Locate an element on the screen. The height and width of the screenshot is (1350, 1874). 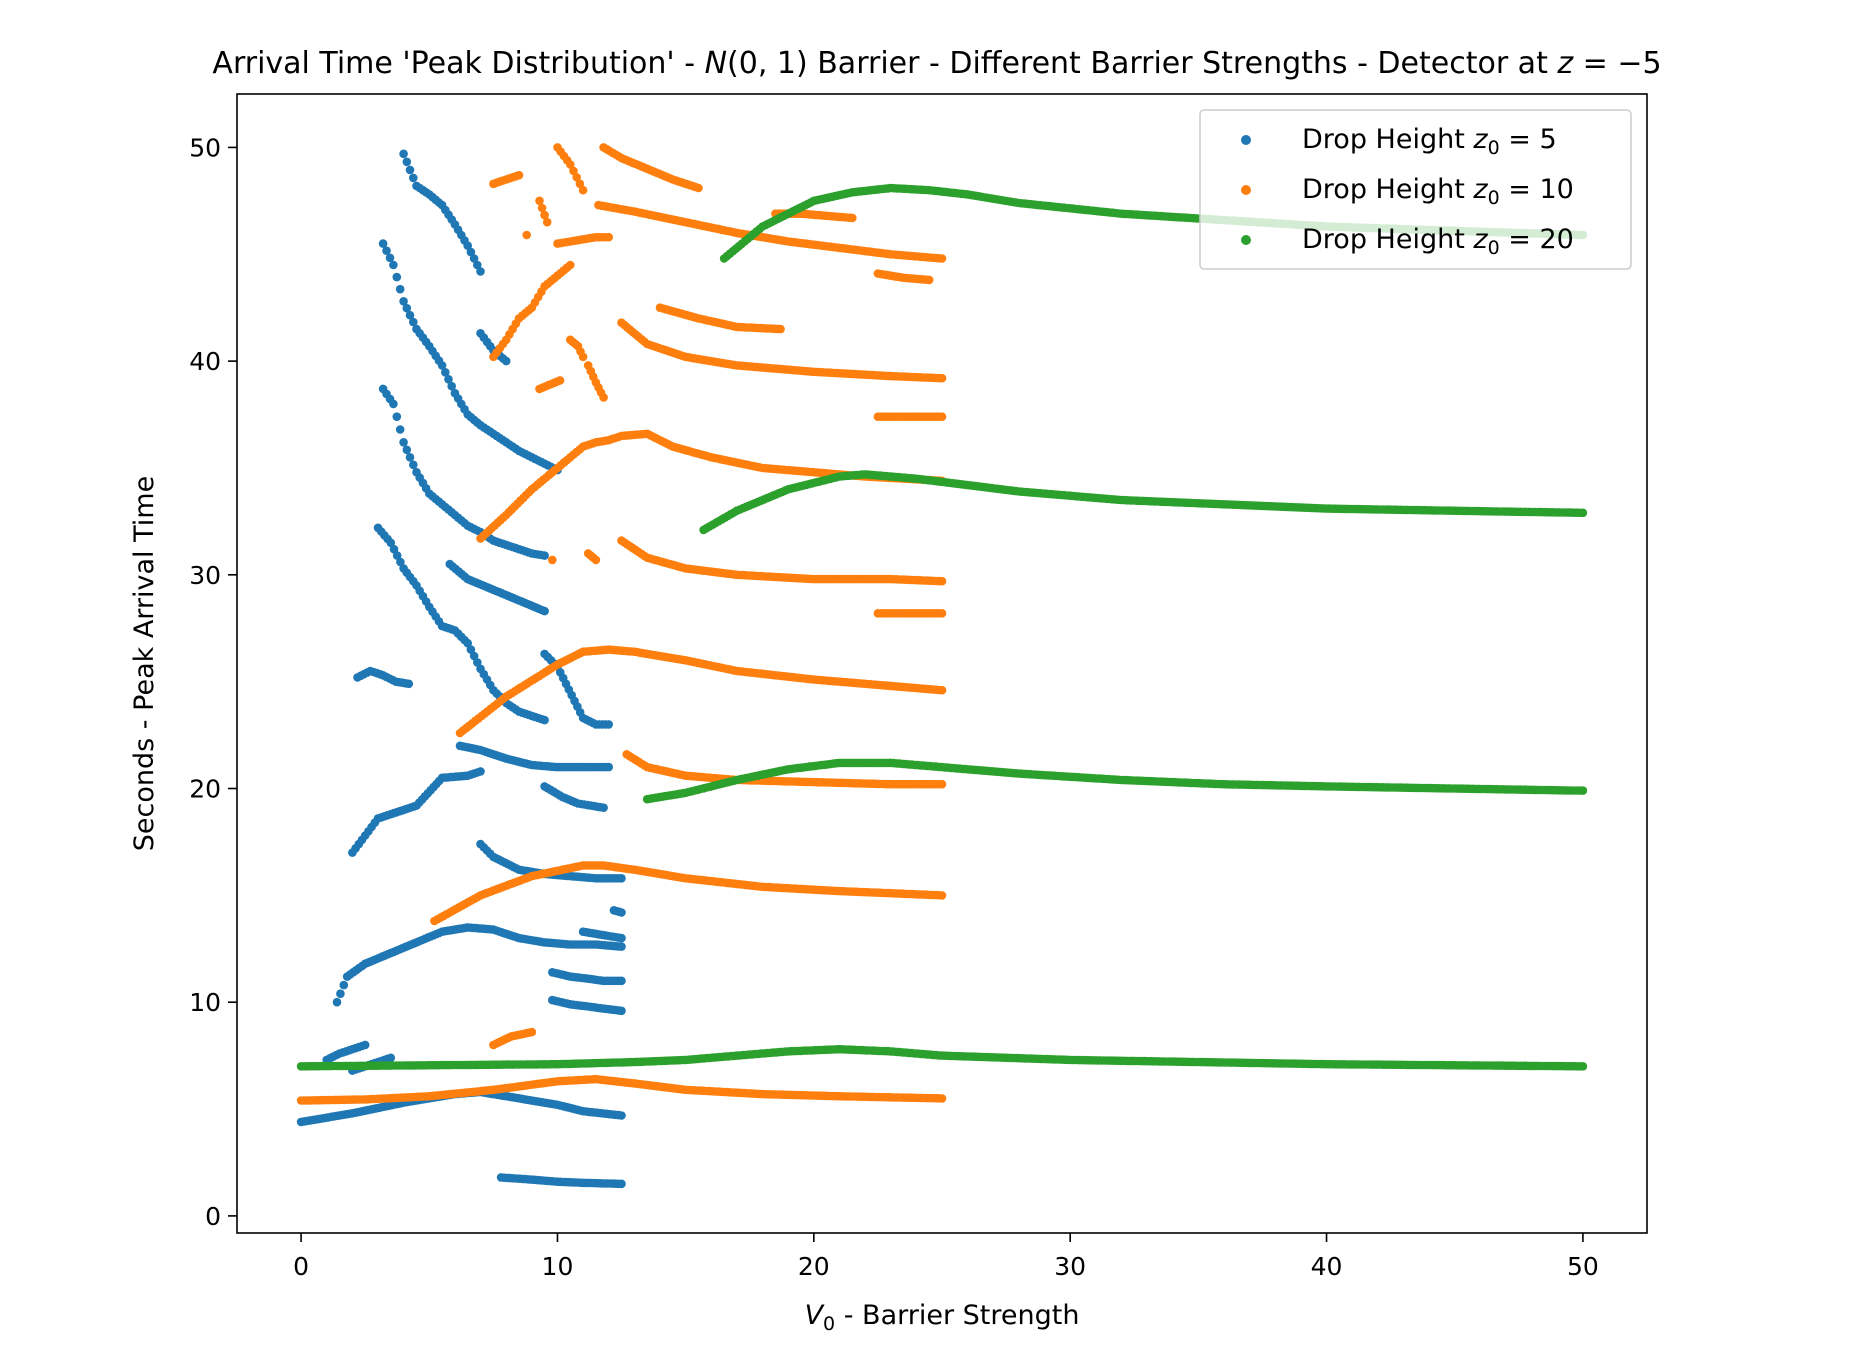
y-tick-label: 10 is located at coordinates (205, 1002).